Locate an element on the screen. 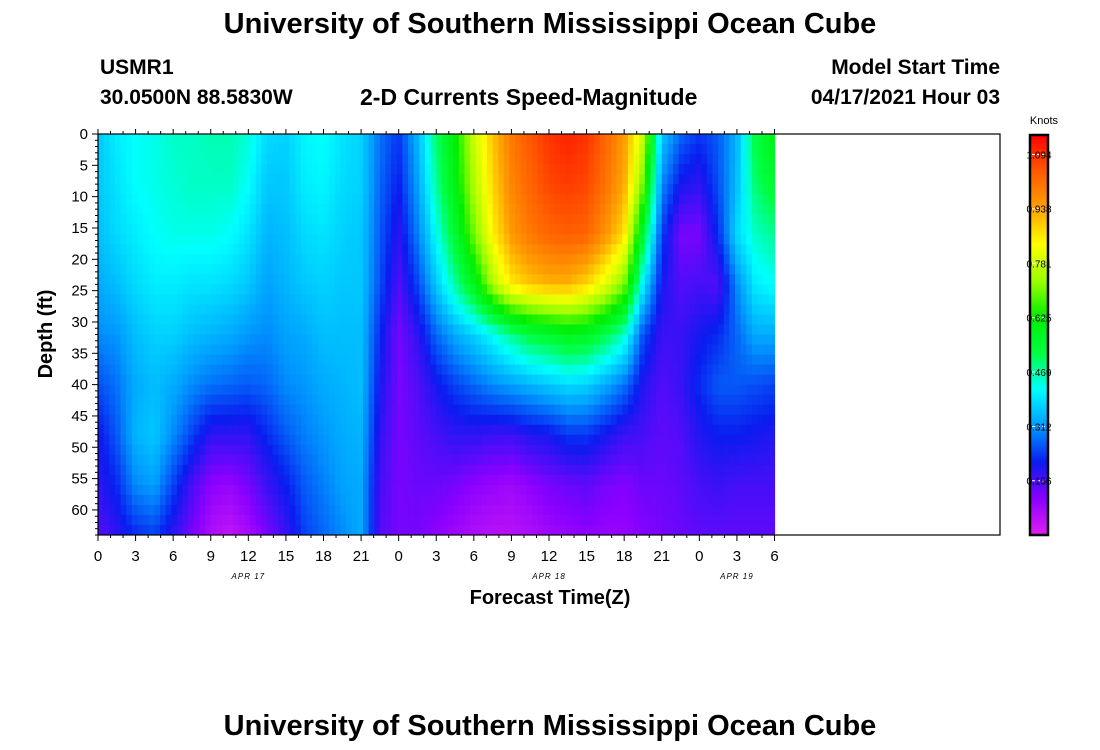 The image size is (1100, 750). x-tick-label: 3 is located at coordinates (737, 556).